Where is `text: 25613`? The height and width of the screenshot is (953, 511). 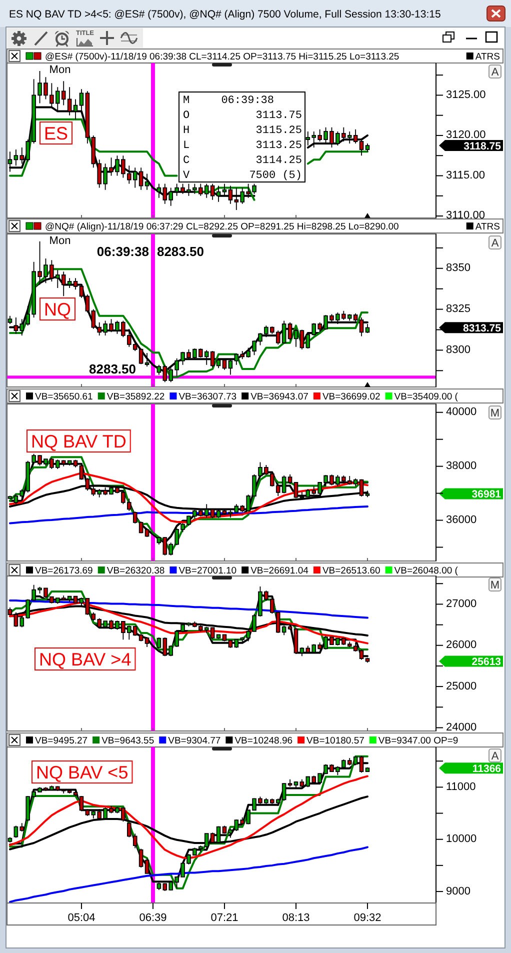
text: 25613 is located at coordinates (487, 662).